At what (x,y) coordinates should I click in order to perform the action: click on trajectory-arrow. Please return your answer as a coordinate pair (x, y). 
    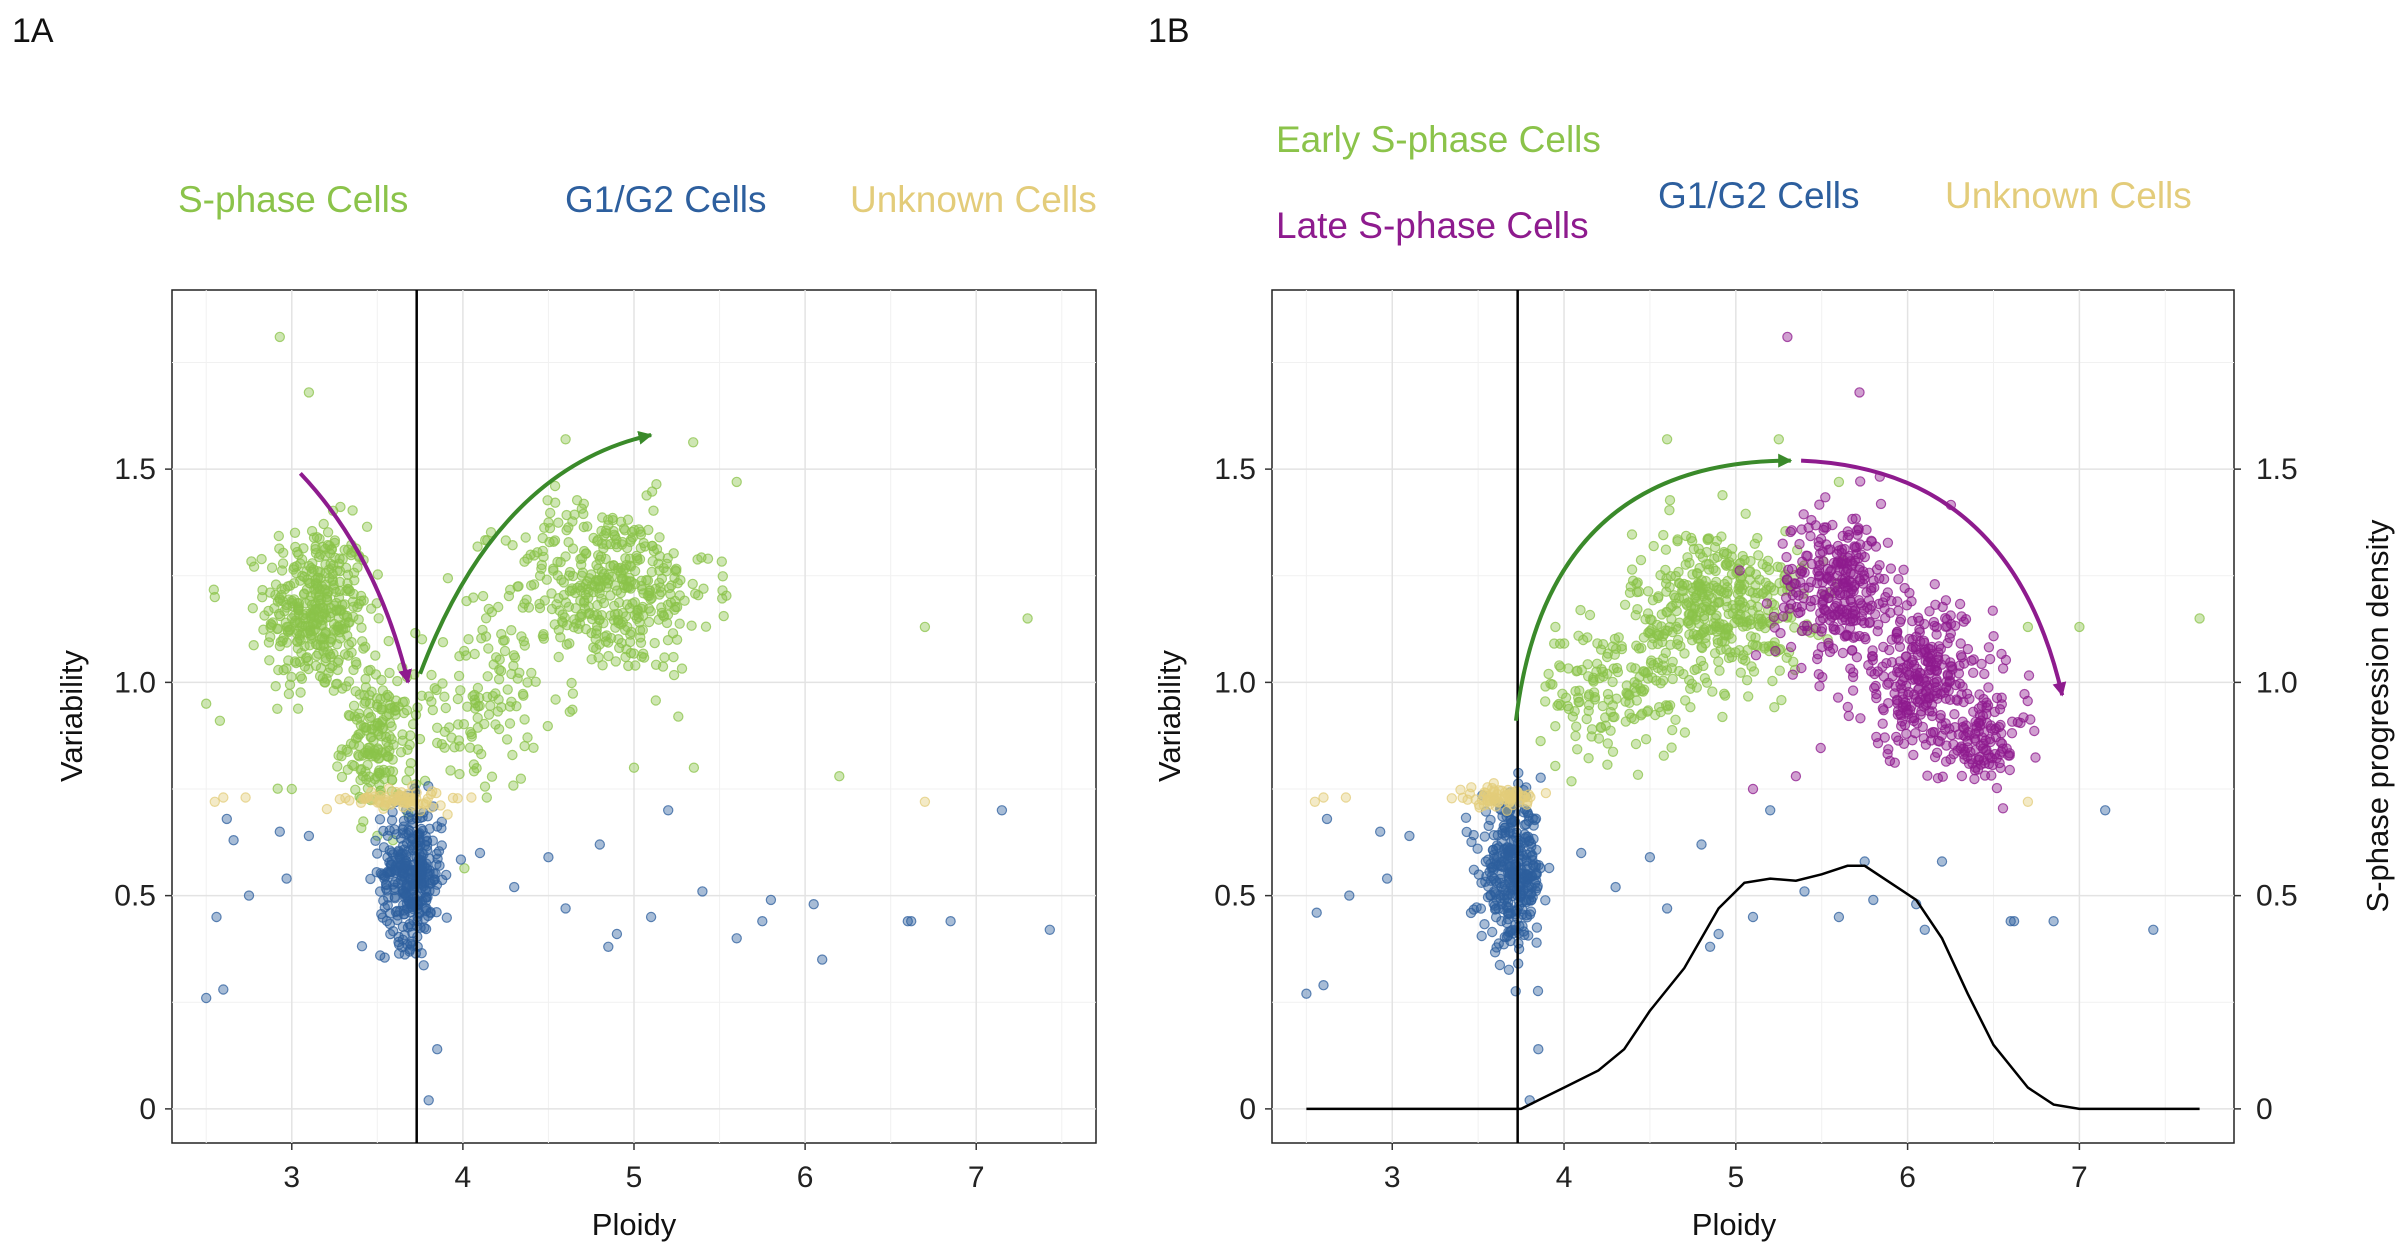
    Looking at the image, I should click on (355, 578).